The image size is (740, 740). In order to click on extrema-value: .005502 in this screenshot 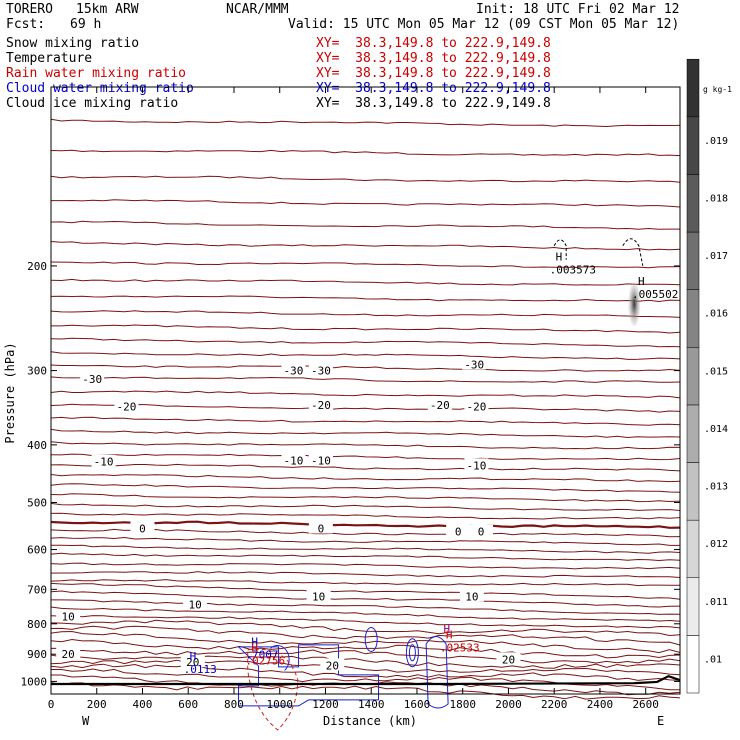, I will do `click(655, 294)`.